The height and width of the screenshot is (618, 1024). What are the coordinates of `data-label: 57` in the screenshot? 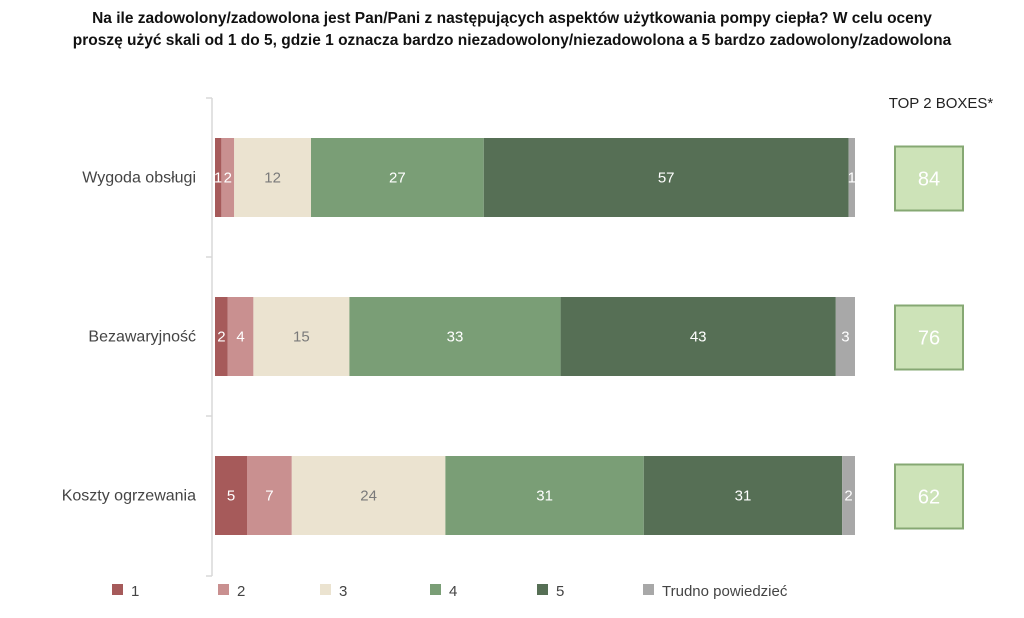 It's located at (666, 178).